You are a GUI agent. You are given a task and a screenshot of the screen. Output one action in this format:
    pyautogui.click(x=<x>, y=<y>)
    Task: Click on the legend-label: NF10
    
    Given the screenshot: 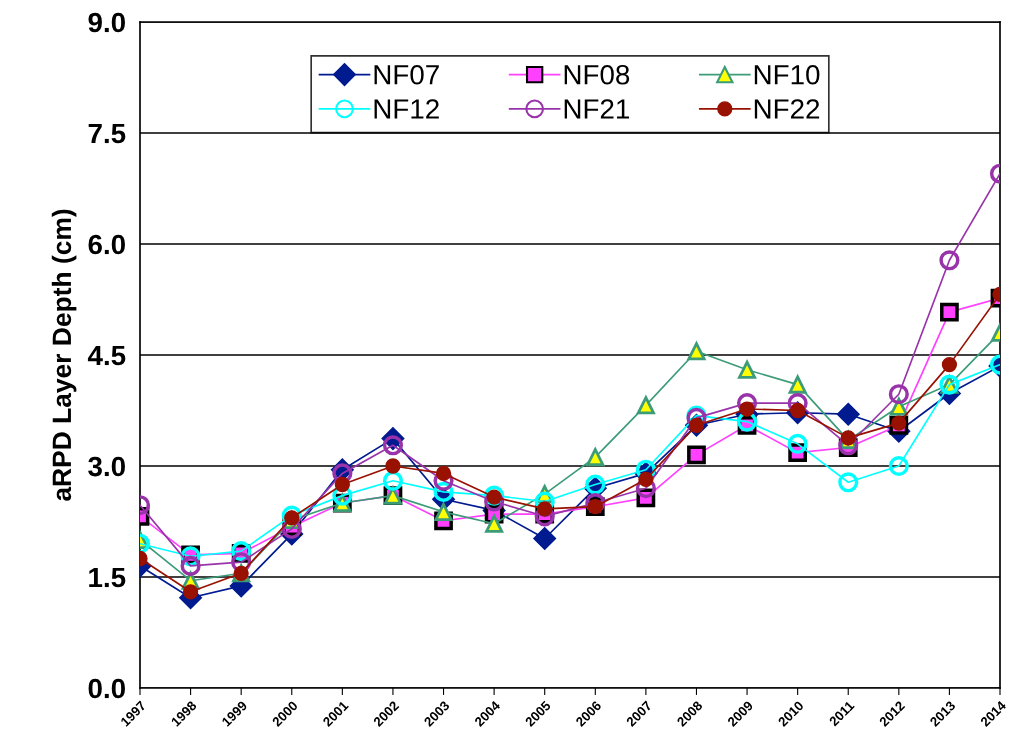 What is the action you would take?
    pyautogui.click(x=787, y=74)
    